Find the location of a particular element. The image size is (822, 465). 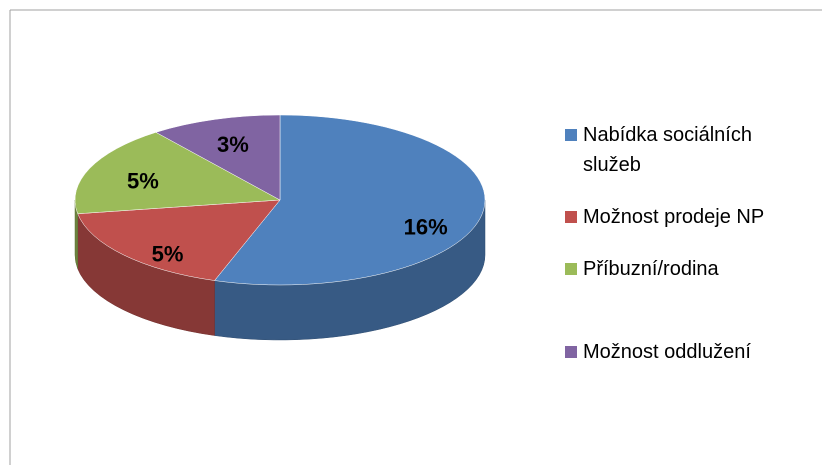

data-label: 3% is located at coordinates (233, 144).